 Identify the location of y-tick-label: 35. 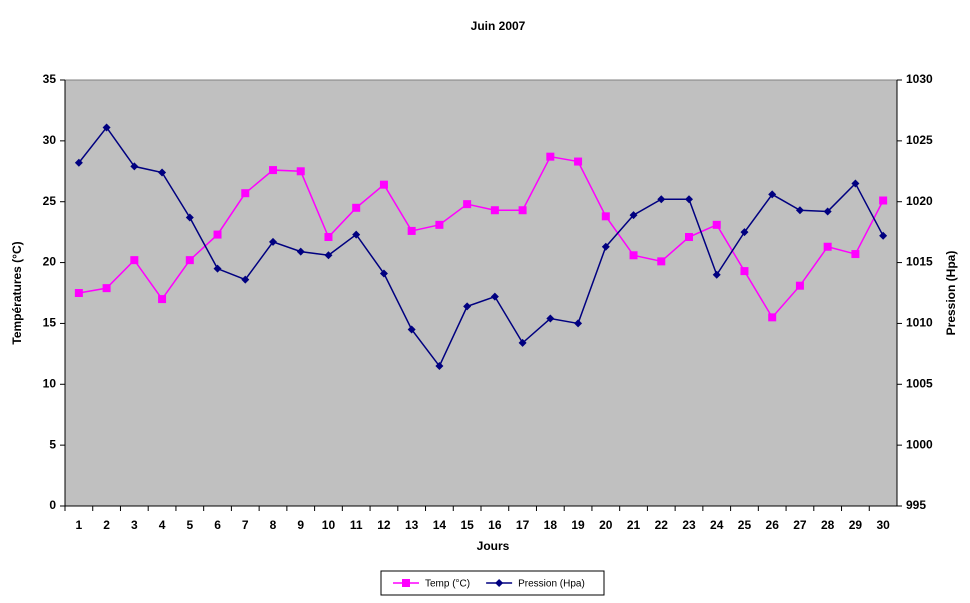
(50, 79).